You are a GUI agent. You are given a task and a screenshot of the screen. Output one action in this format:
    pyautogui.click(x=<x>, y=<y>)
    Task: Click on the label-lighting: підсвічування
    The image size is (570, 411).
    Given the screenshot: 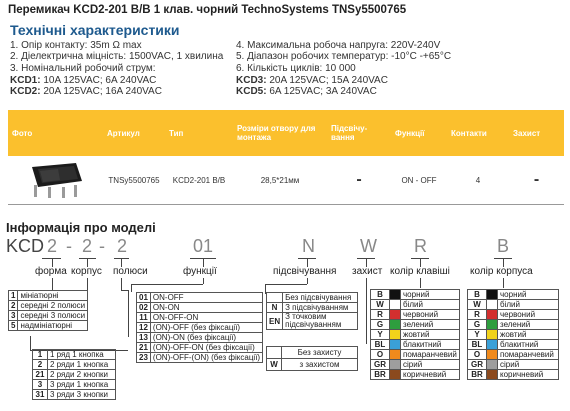 What is the action you would take?
    pyautogui.click(x=305, y=271)
    